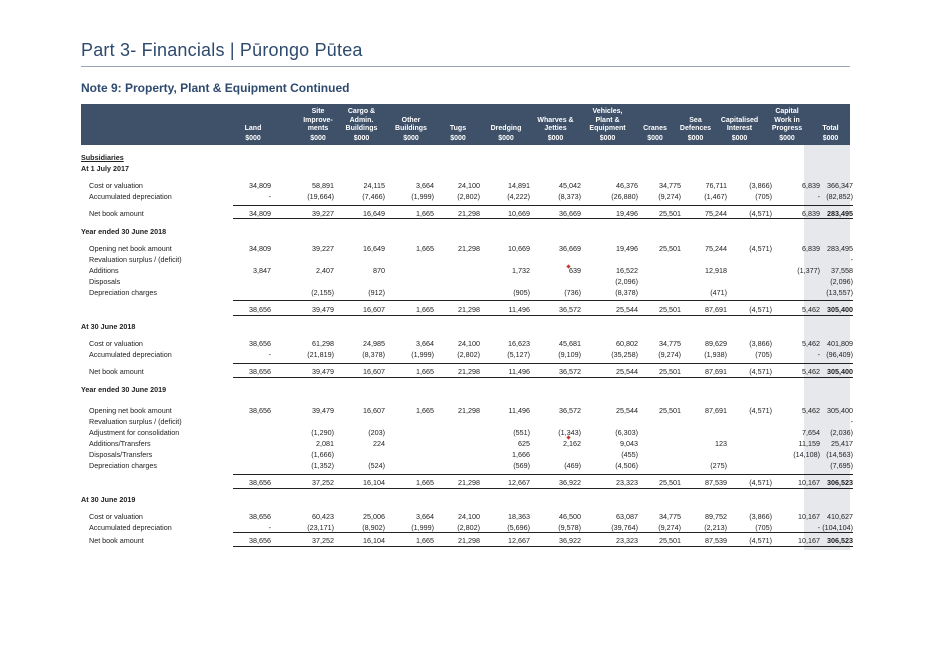 This screenshot has height=656, width=928. Describe the element at coordinates (716, 540) in the screenshot. I see `cell-10: 87,539` at that location.